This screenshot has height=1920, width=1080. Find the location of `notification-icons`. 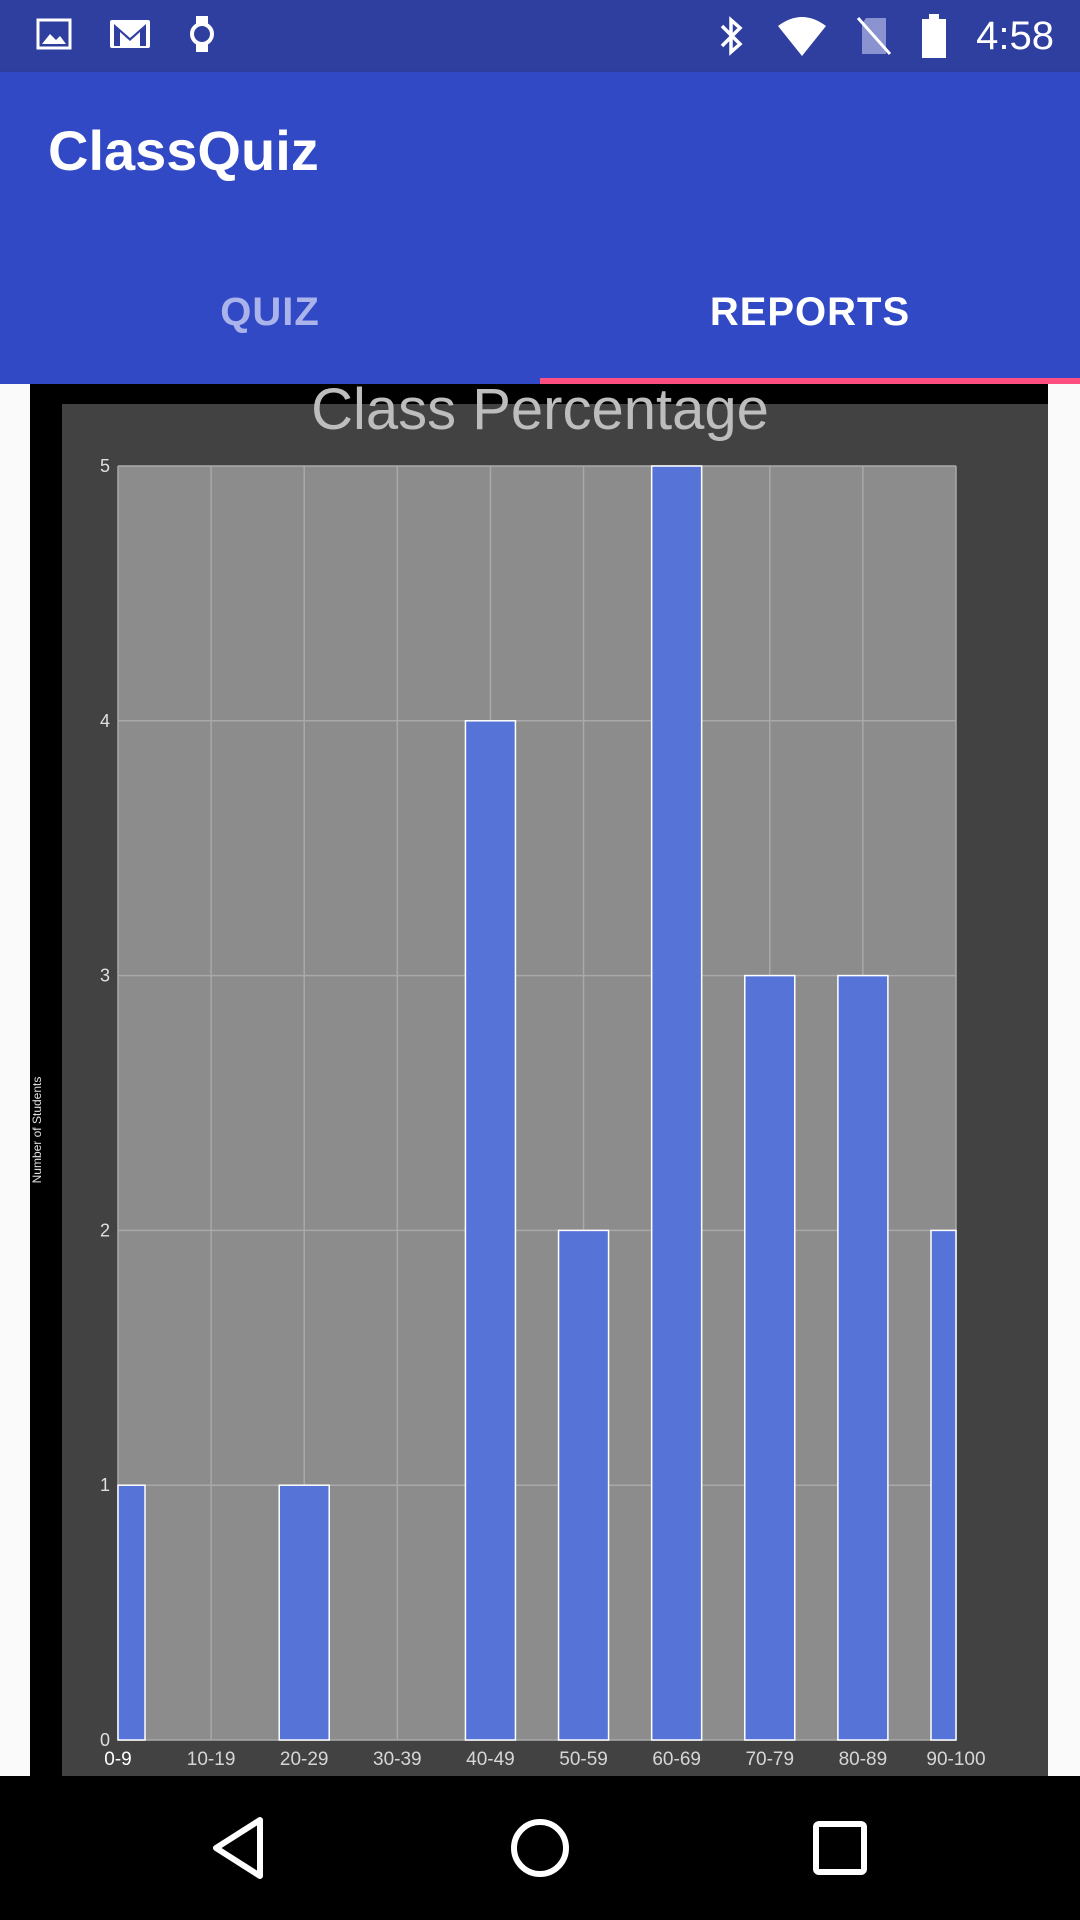

notification-icons is located at coordinates (126, 34).